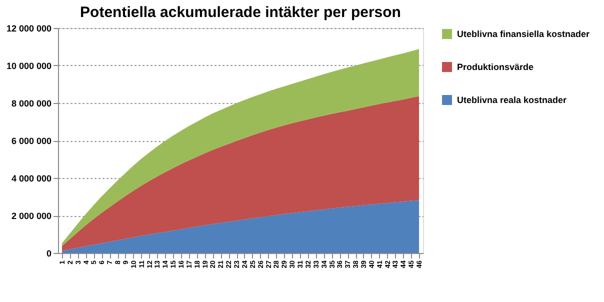  I want to click on y-tick-label: 8 000 000, so click(31, 103).